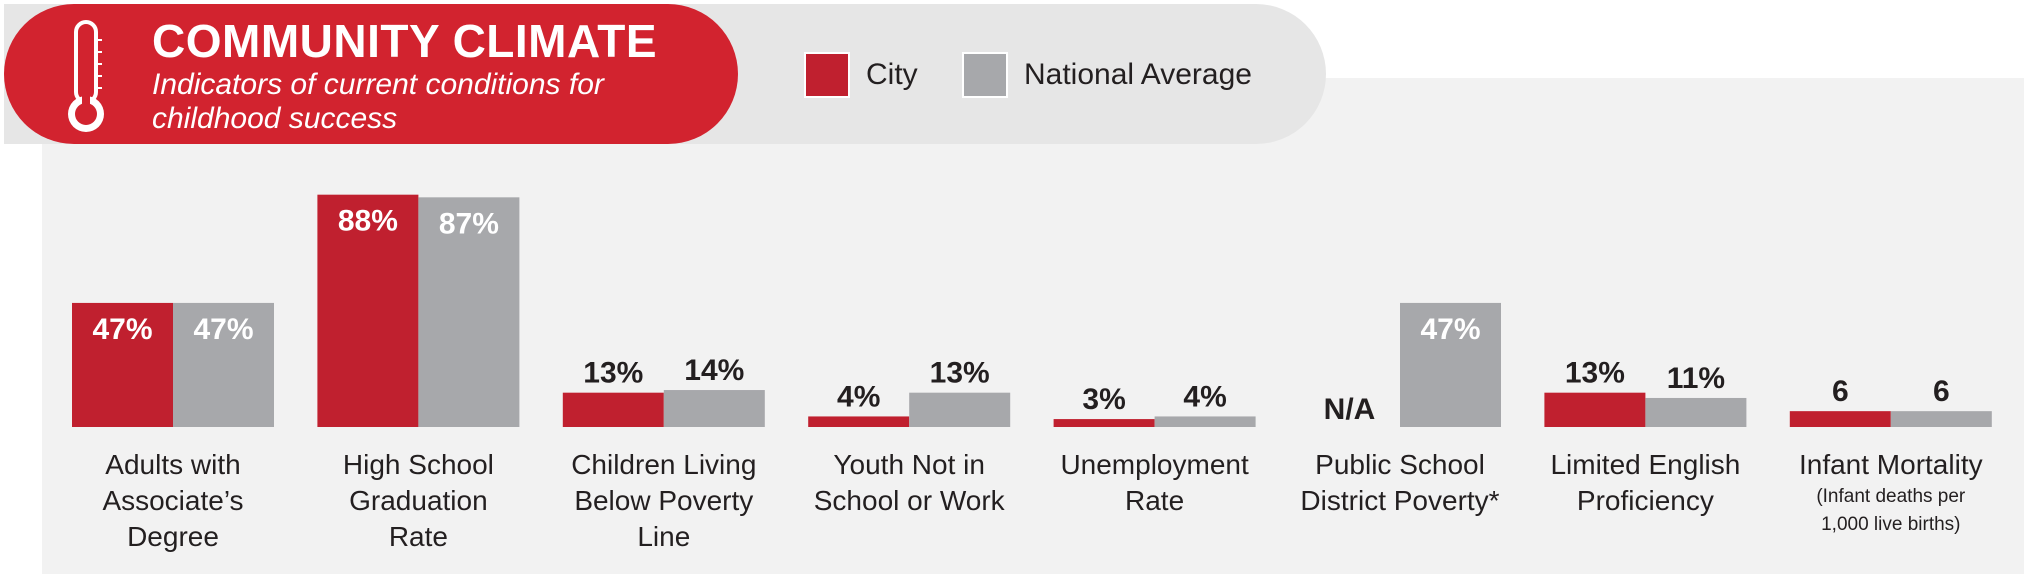 The image size is (2044, 574). I want to click on data-label-city: N/A, so click(1350, 409).